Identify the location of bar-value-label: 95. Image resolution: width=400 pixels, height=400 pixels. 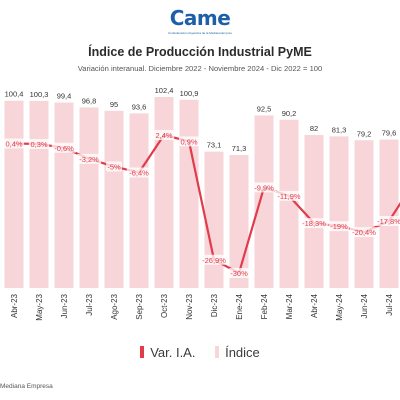
(114, 104).